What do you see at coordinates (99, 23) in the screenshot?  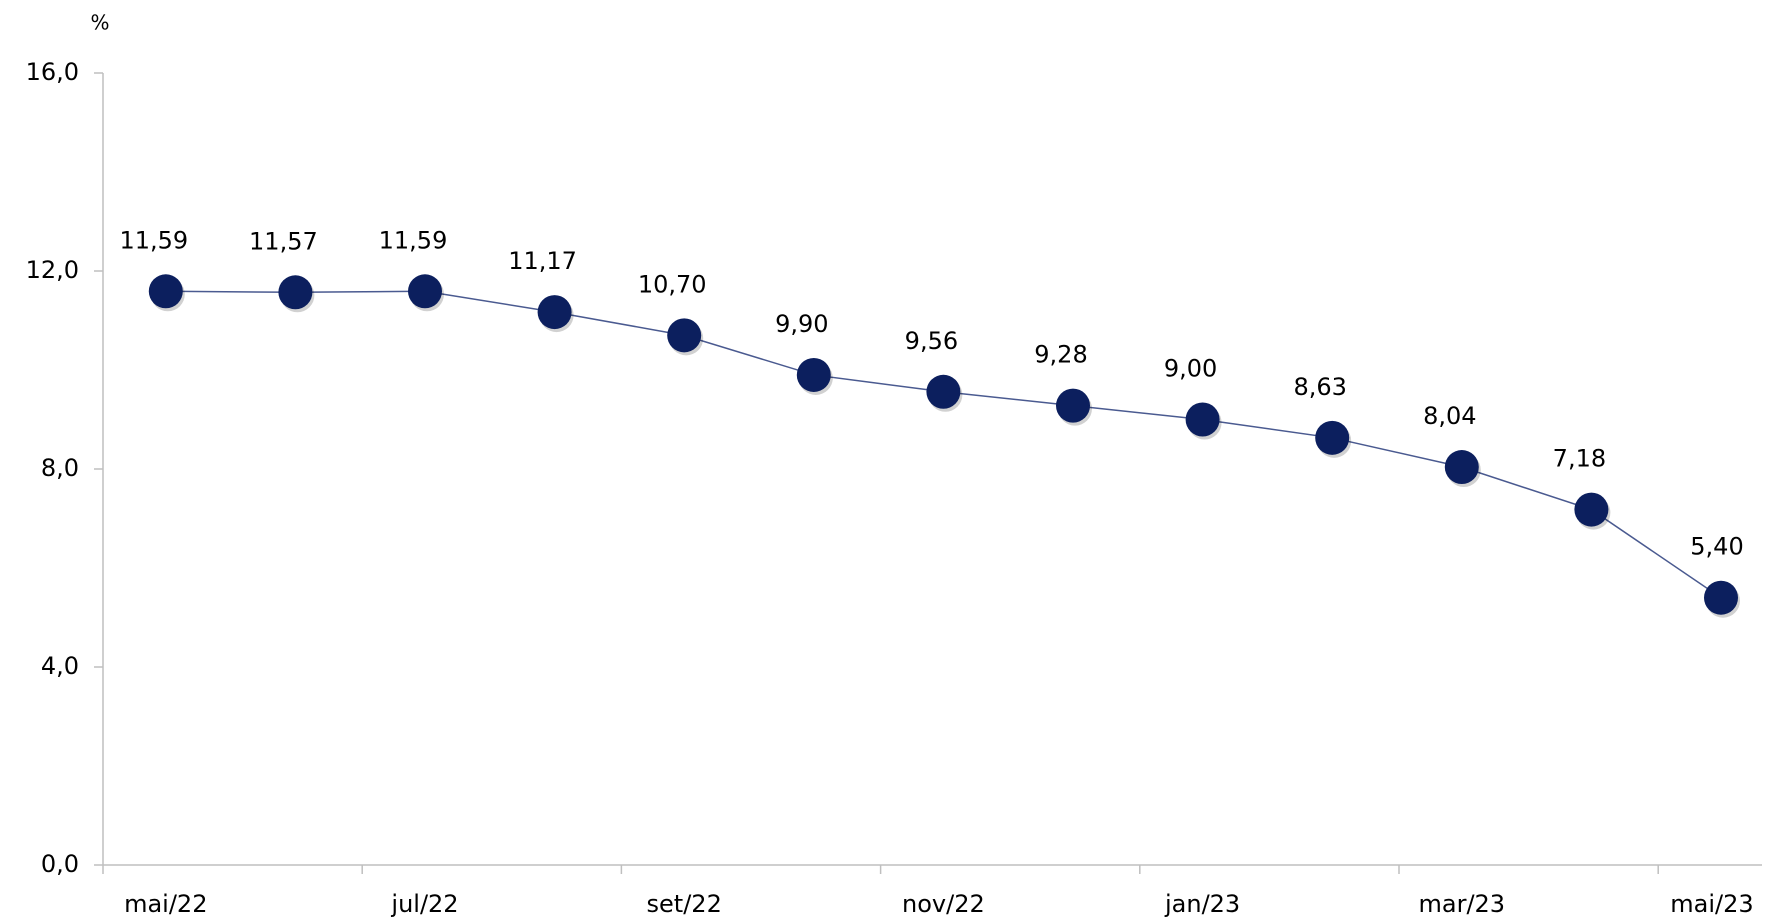 I see `y-axis-unit: %` at bounding box center [99, 23].